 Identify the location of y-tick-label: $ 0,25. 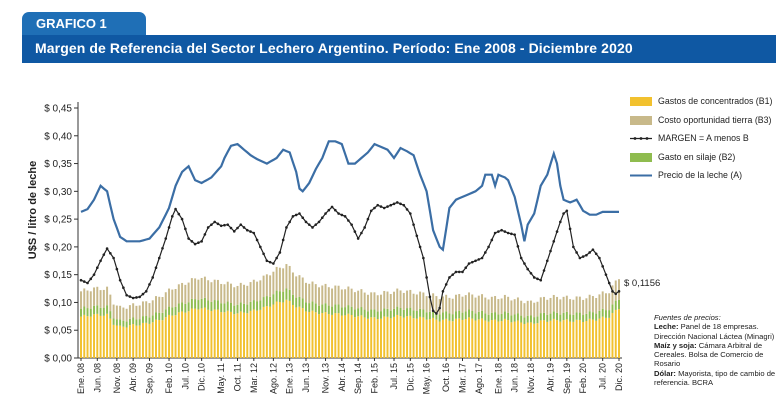
(58, 220).